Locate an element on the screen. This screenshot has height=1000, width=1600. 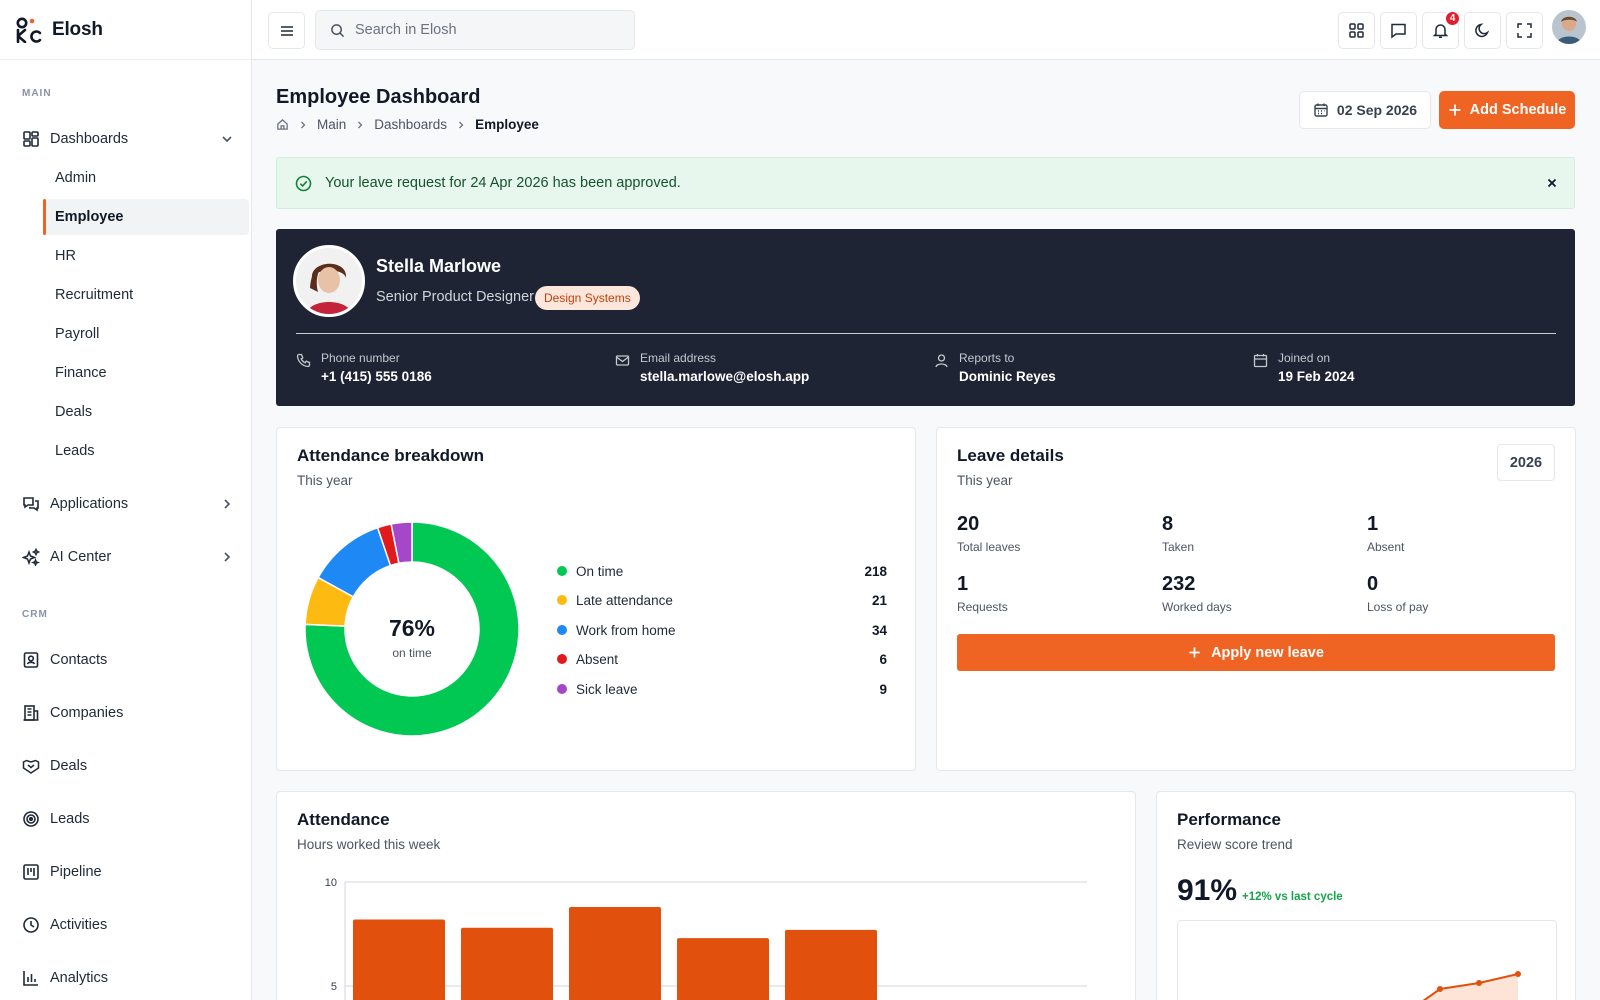
sidebar-item-ai-center: AI Center is located at coordinates (126, 557).